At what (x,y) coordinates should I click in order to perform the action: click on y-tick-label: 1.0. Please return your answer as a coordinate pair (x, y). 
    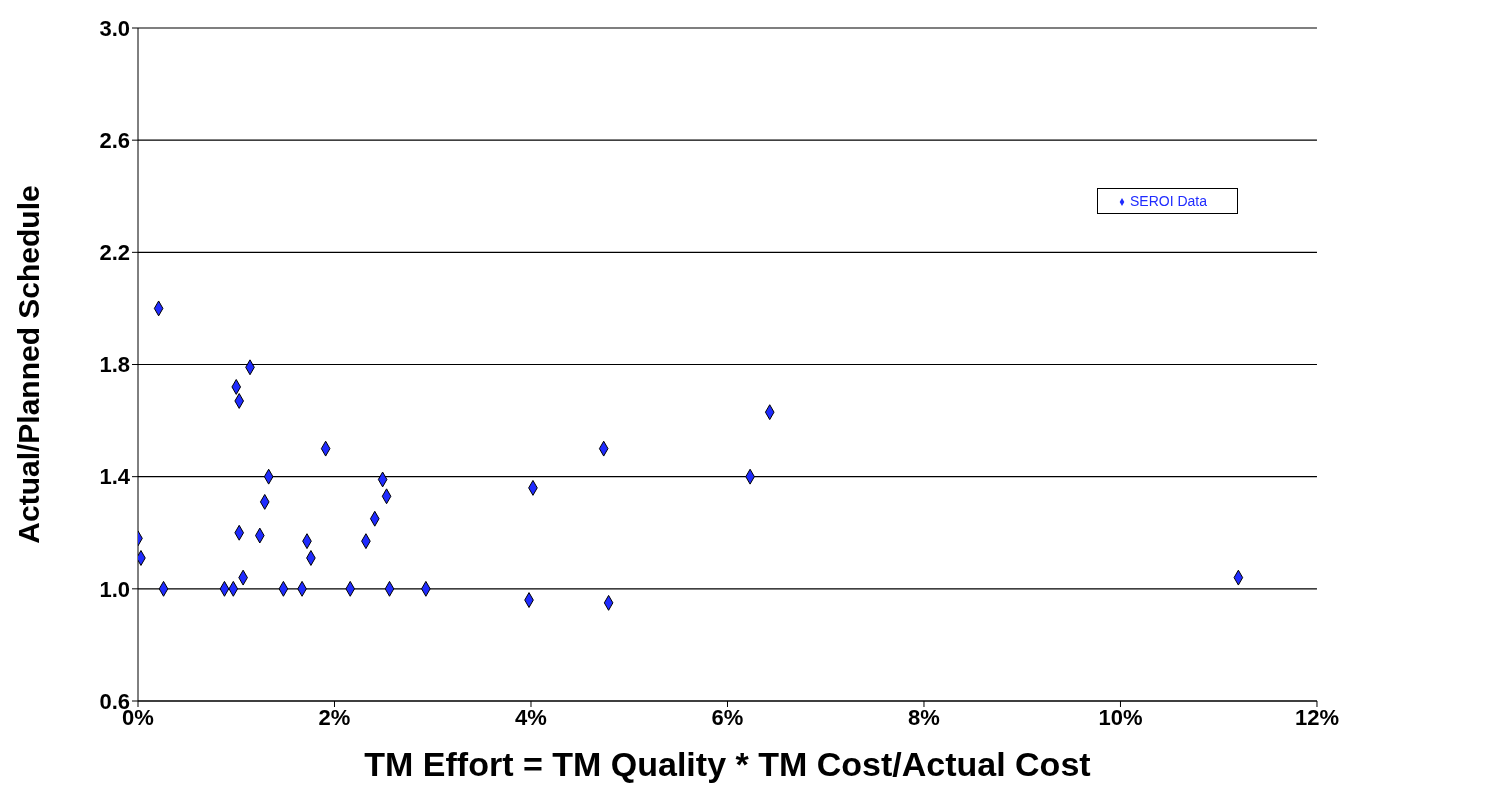
    Looking at the image, I should click on (114, 589).